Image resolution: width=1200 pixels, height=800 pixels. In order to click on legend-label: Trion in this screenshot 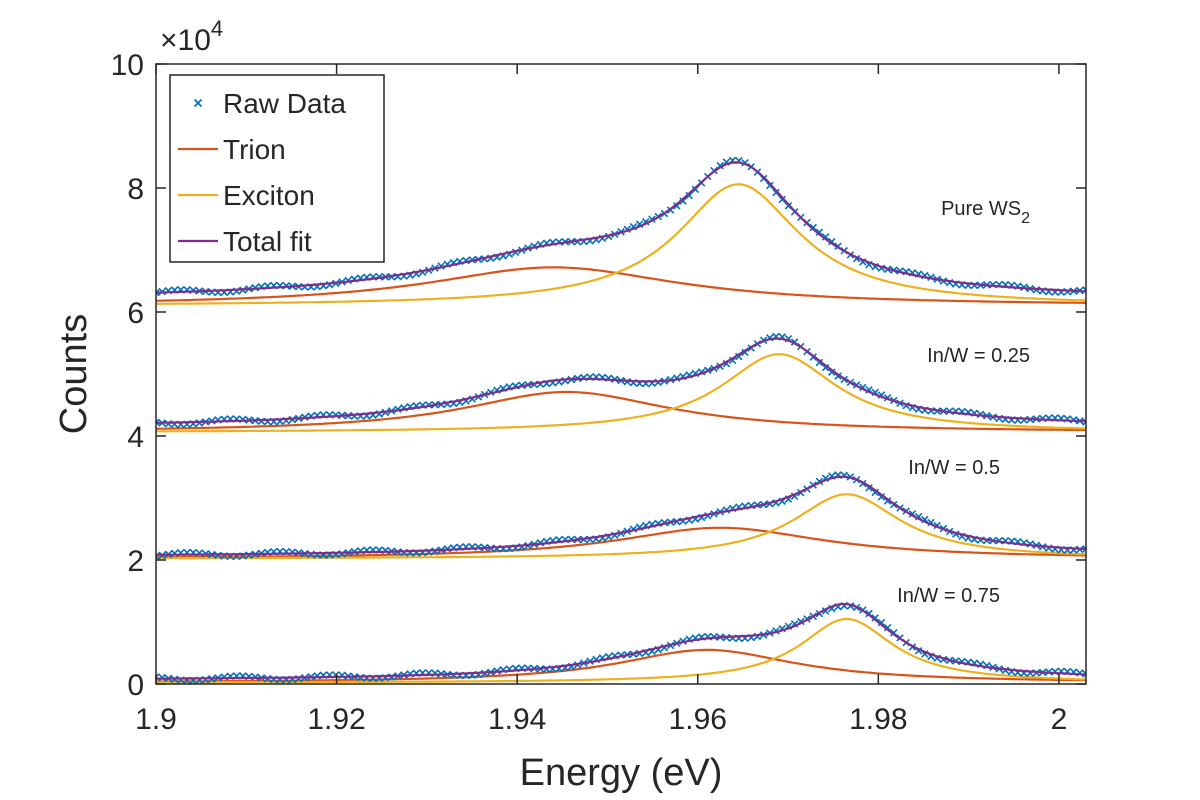, I will do `click(254, 149)`.